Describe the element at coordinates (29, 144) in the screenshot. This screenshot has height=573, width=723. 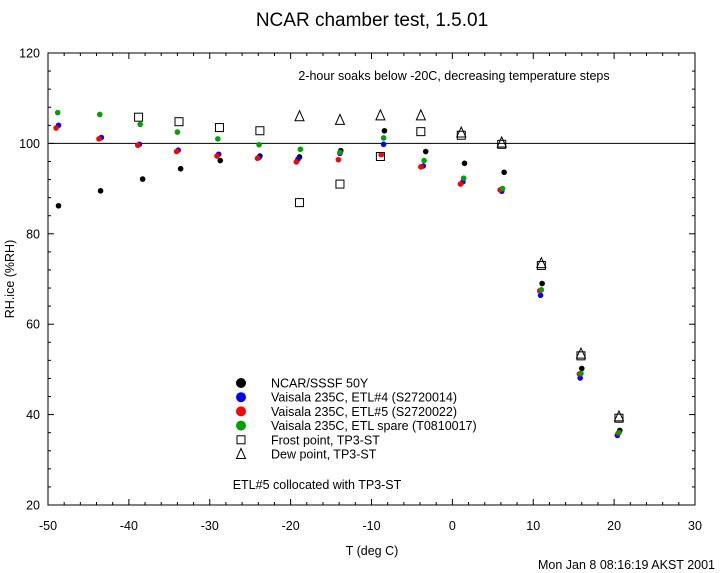
I see `y-tick-label: 100` at that location.